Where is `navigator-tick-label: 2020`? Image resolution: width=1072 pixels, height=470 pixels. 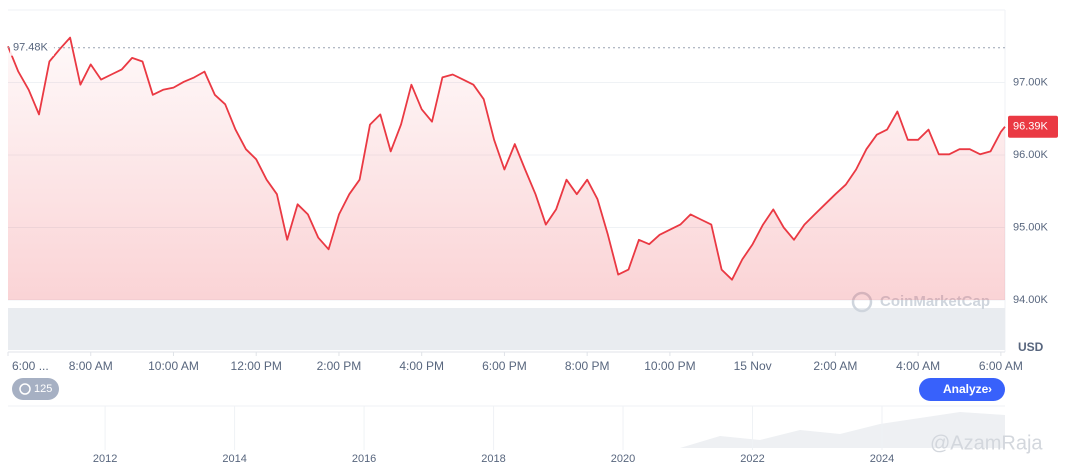
navigator-tick-label: 2020 is located at coordinates (623, 459).